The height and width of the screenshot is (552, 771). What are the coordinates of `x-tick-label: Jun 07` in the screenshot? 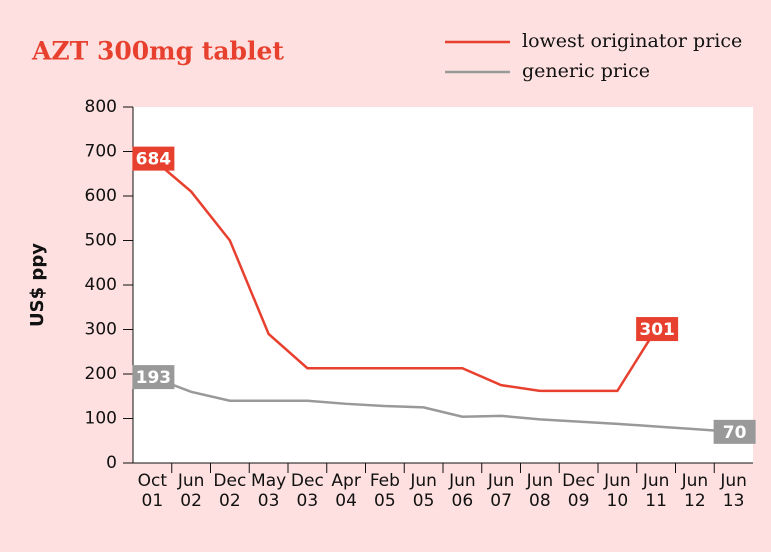 It's located at (501, 491).